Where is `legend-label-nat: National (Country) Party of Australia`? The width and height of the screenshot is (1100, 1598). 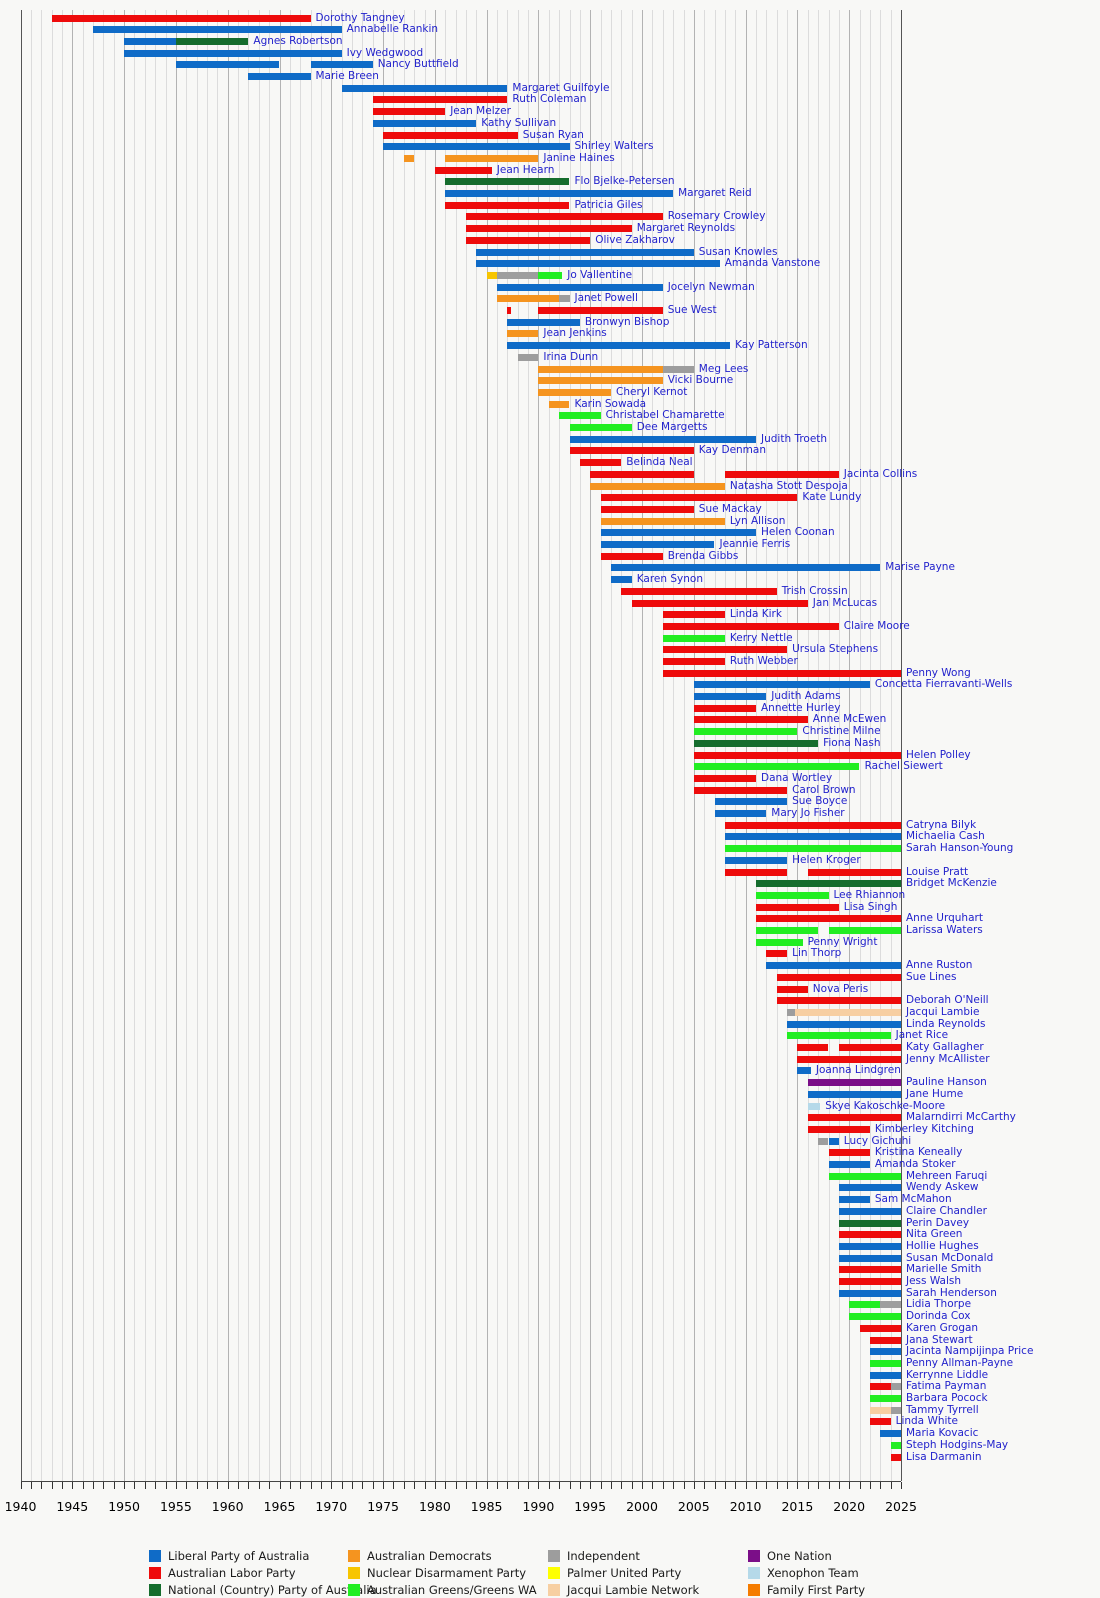
legend-label-nat: National (Country) Party of Australia is located at coordinates (272, 1590).